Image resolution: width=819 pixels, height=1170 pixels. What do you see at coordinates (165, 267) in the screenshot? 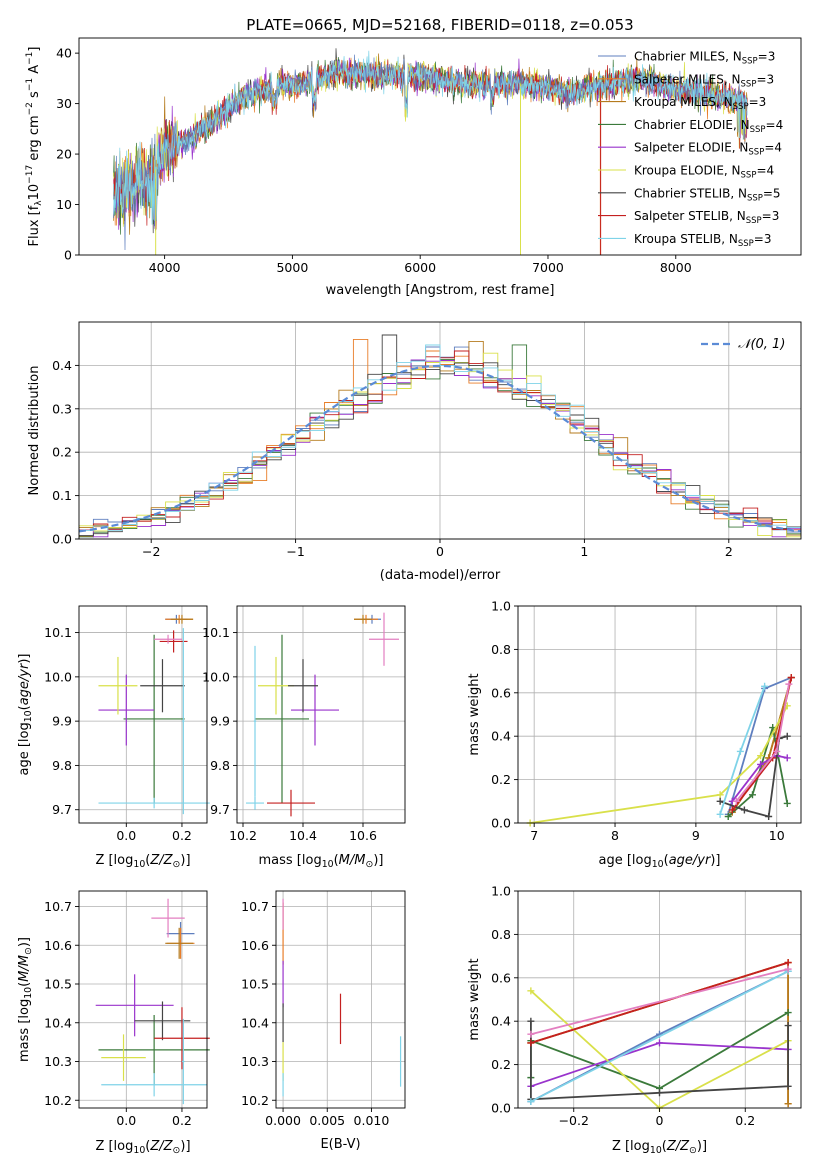
I see `x-tick-label: 4000` at bounding box center [165, 267].